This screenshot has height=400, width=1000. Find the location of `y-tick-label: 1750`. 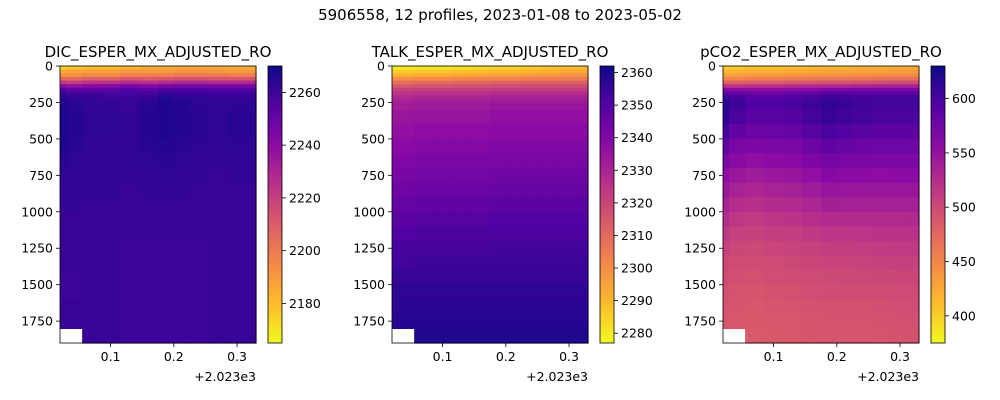

y-tick-label: 1750 is located at coordinates (37, 321).